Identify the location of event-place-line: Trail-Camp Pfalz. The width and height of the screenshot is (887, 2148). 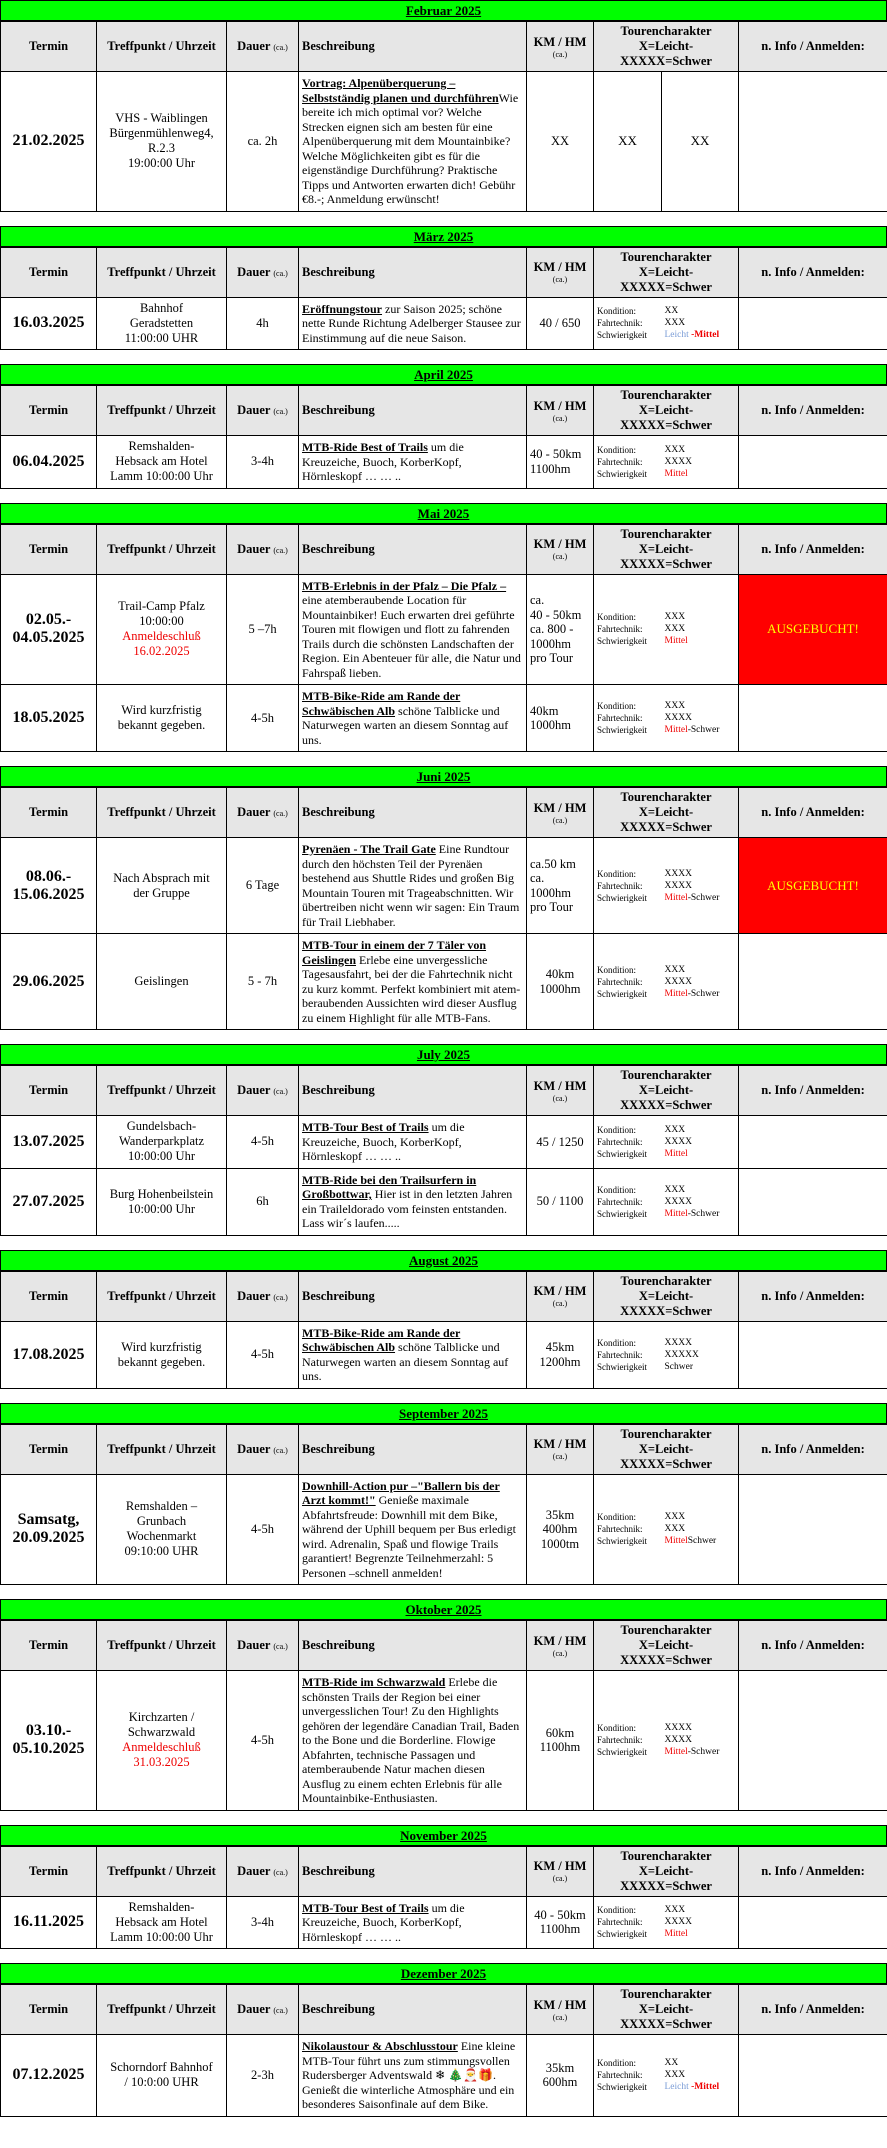
(161, 606).